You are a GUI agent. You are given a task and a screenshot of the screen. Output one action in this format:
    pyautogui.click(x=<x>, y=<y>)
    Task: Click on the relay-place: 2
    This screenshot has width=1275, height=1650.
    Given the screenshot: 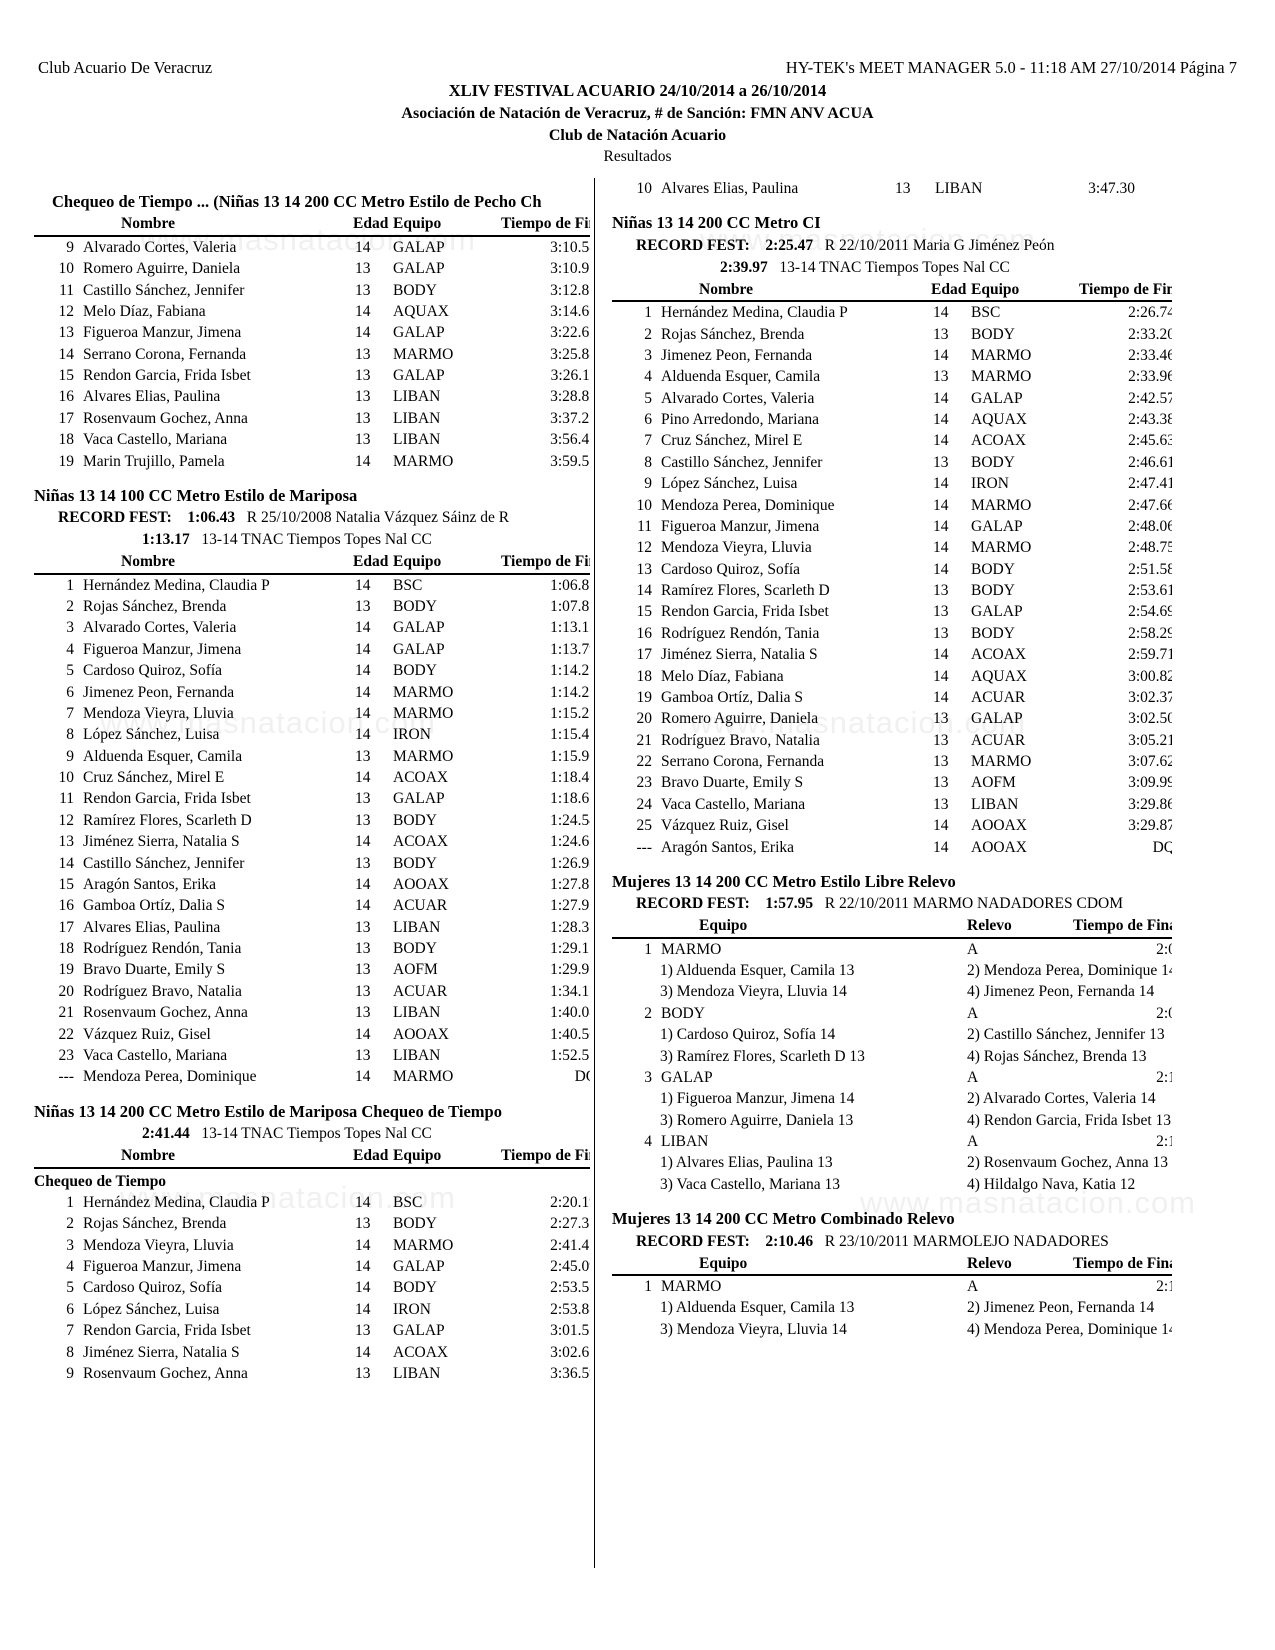 What is the action you would take?
    pyautogui.click(x=648, y=1013)
    